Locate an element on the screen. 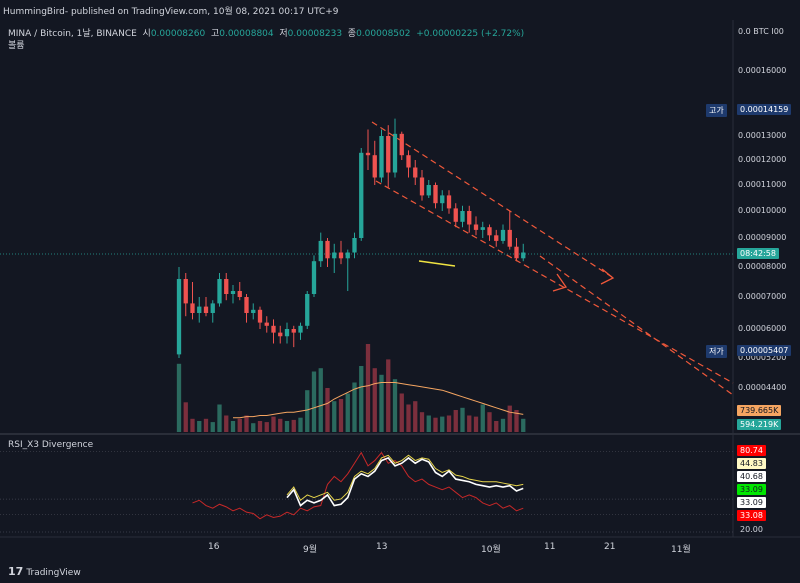 This screenshot has width=800, height=583. time-tick: 9월 is located at coordinates (310, 550).